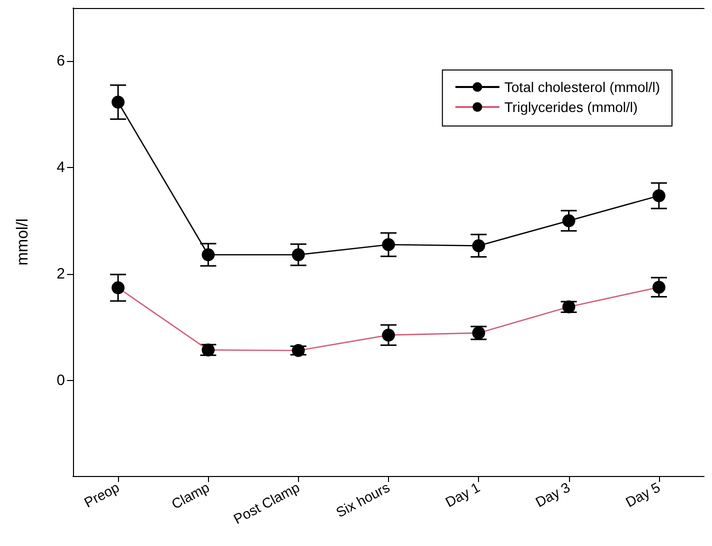 This screenshot has width=712, height=546. Describe the element at coordinates (60, 273) in the screenshot. I see `y-tick-label: 2` at that location.